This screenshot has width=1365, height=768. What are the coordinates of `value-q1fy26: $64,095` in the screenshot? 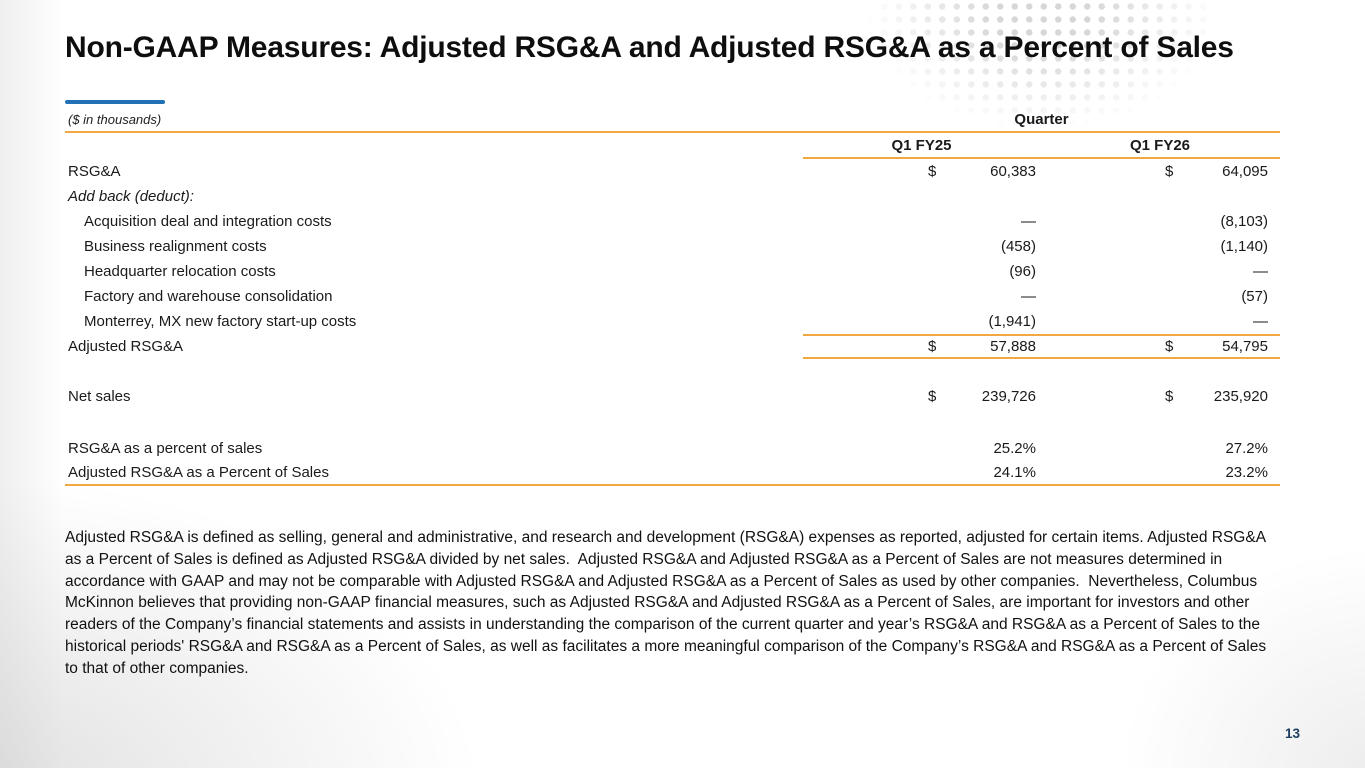 It's located at (1160, 171).